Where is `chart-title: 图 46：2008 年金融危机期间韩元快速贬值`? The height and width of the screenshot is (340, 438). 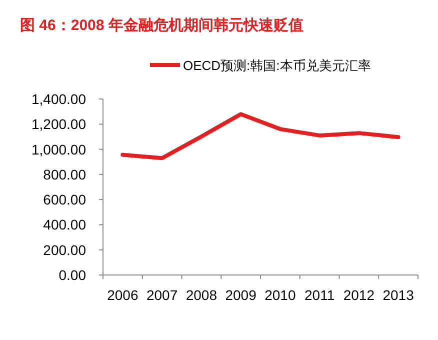
chart-title: 图 46：2008 年金融危机期间韩元快速贬值 is located at coordinates (162, 25).